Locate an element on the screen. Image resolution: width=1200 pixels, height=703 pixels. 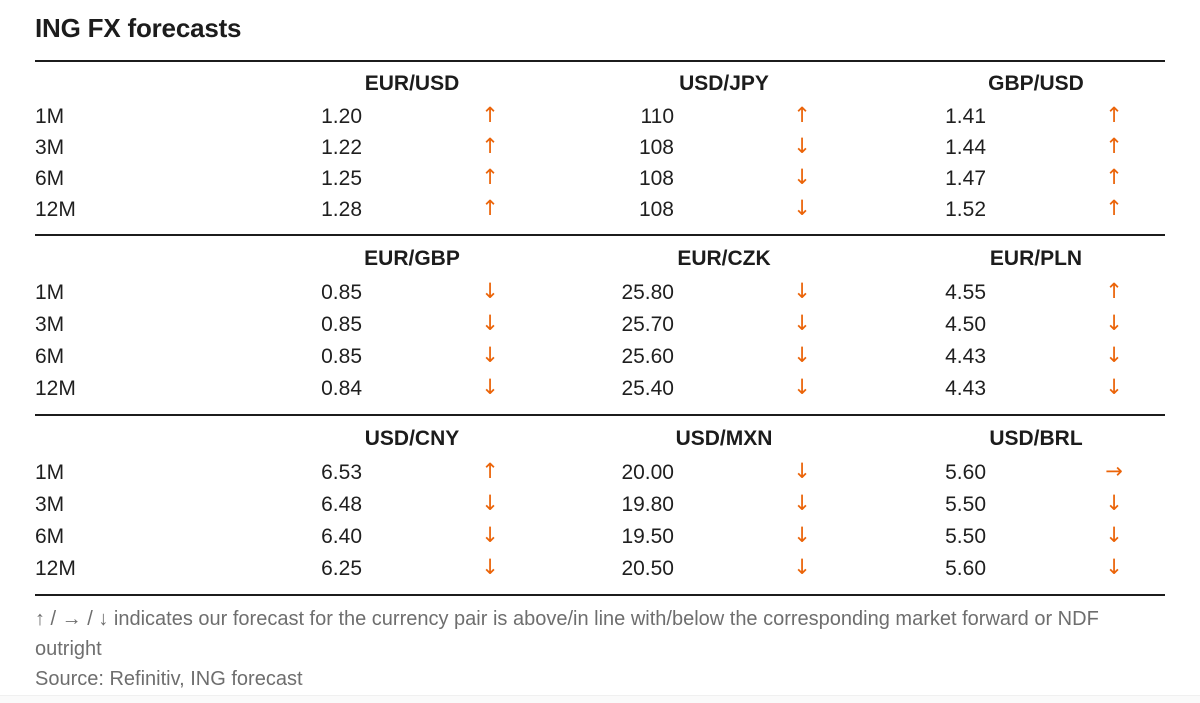
forecast-row: 6M 0.85 ↓ 25.60 ↓ 4.43 ↓ is located at coordinates (600, 357).